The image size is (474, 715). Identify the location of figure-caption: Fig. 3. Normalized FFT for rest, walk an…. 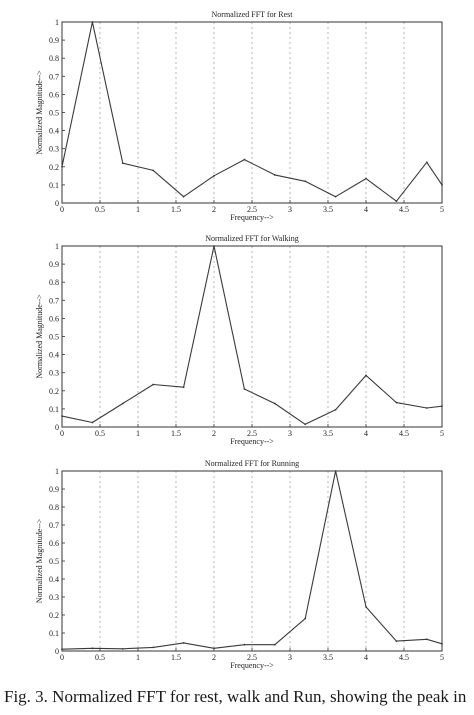
(235, 696).